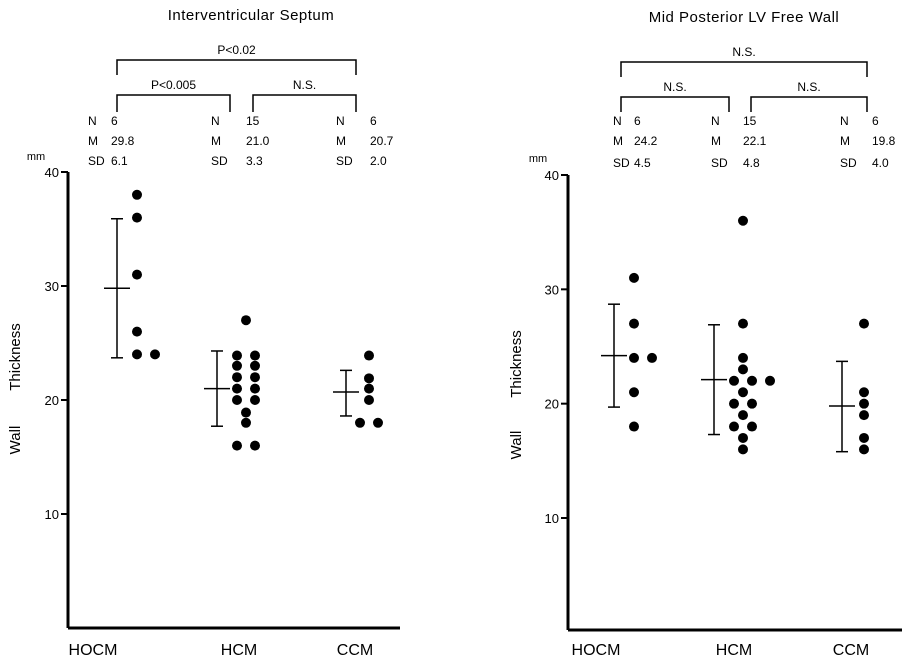 This screenshot has height=663, width=902. What do you see at coordinates (538, 159) in the screenshot?
I see `y-unit-label: mm` at bounding box center [538, 159].